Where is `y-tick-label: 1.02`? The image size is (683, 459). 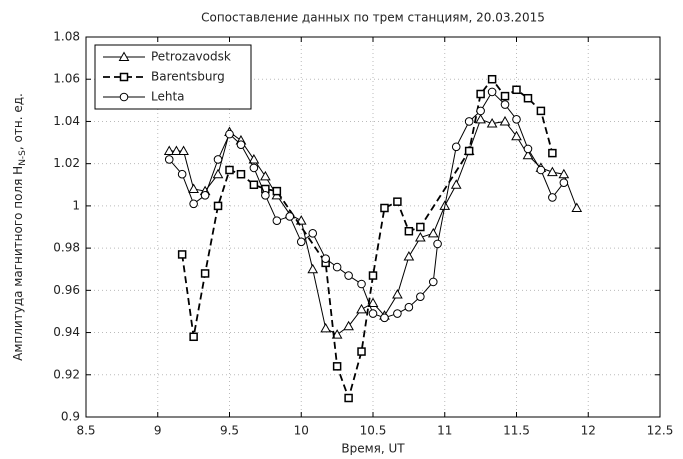
y-tick-label: 1.02 is located at coordinates (66, 163).